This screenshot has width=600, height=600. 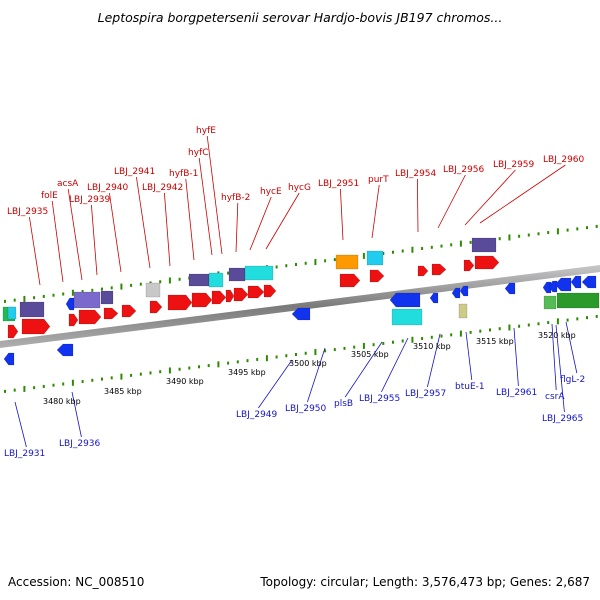 I want to click on scale-label: 3500 kbp, so click(x=308, y=363).